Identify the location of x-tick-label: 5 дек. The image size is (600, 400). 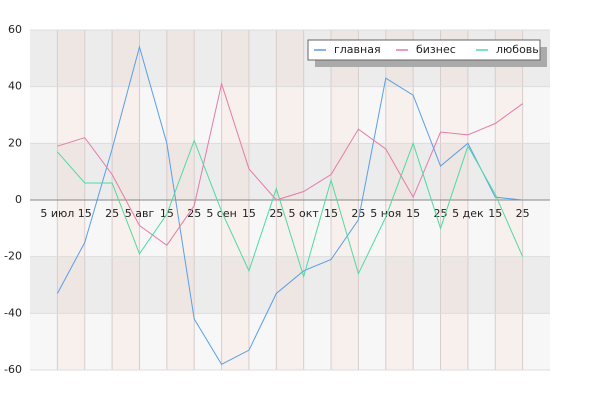
(468, 213).